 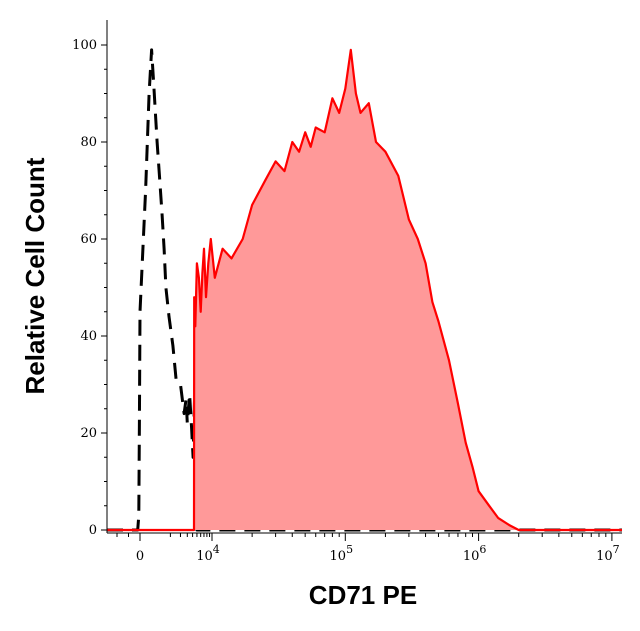 What do you see at coordinates (363, 595) in the screenshot?
I see `x-axis-title: CD71 PE` at bounding box center [363, 595].